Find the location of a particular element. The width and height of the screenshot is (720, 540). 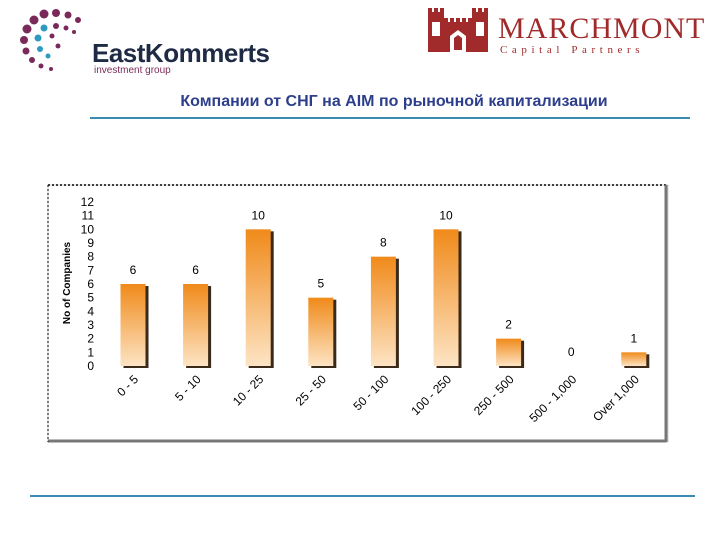

bottom-divider is located at coordinates (362, 496).